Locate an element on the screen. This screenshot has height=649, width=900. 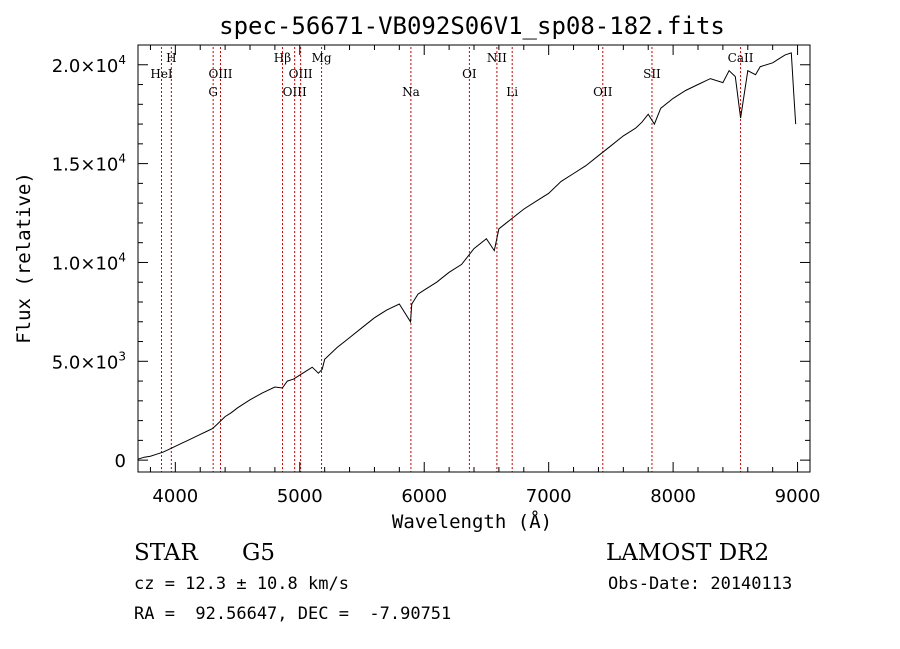
x-tick-label: 5000 is located at coordinates (300, 496).